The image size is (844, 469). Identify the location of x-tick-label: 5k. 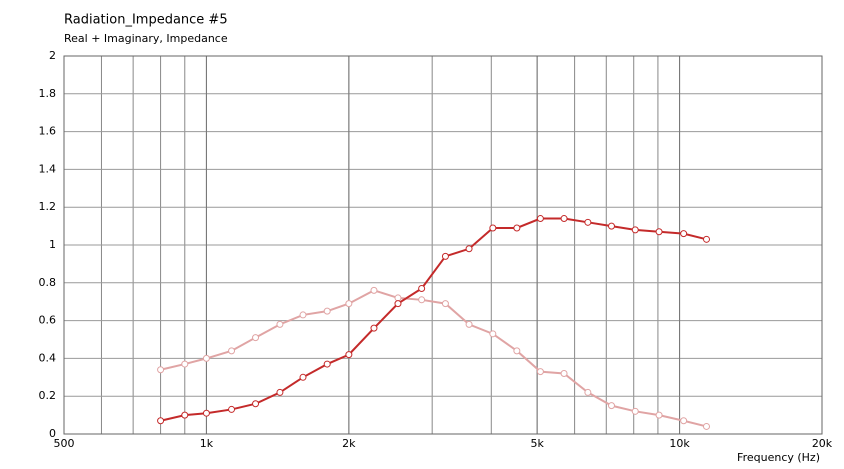
(537, 443).